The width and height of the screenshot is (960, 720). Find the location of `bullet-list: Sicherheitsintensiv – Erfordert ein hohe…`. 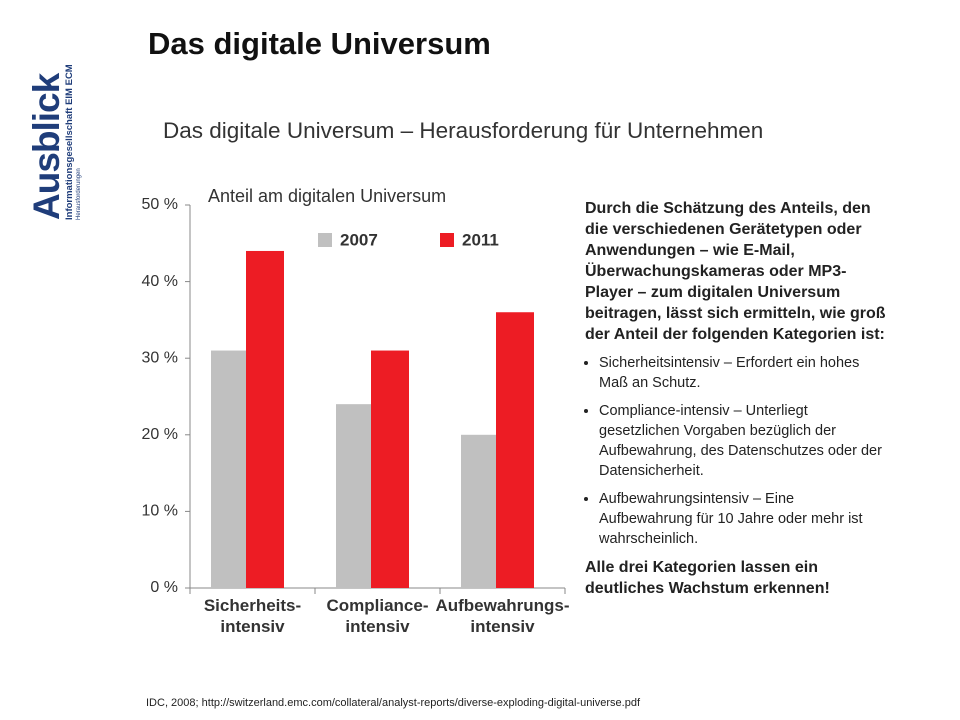

bullet-list: Sicherheitsintensiv – Erfordert ein hohe… is located at coordinates (737, 451).